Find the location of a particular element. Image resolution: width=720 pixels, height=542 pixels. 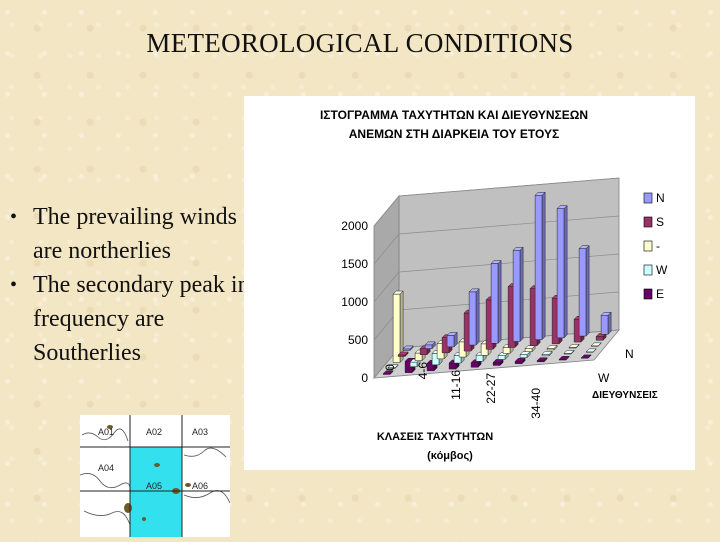

z-axis-title: ΔΙΕΥΘΥΝΣΕΙΣ is located at coordinates (625, 395).